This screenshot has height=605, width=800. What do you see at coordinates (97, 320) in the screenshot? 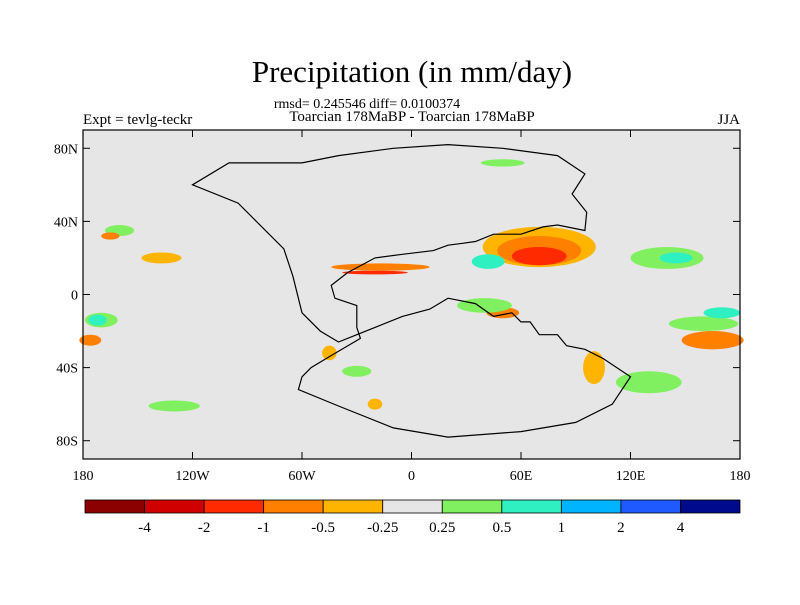
I see `anomaly-region-w-pac-cyan` at bounding box center [97, 320].